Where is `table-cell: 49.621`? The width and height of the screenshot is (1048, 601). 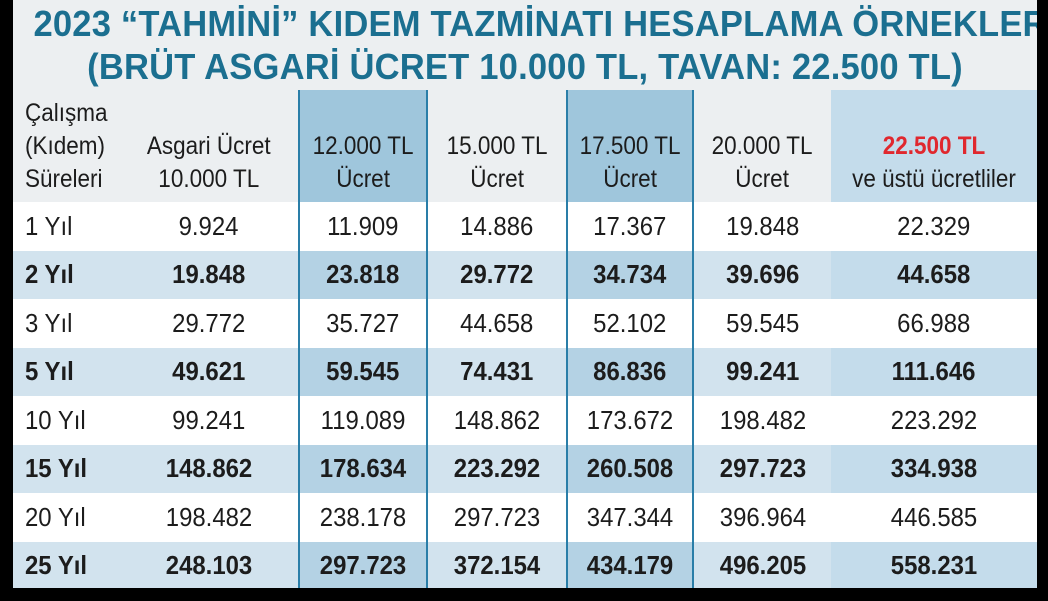
table-cell: 49.621 is located at coordinates (209, 371).